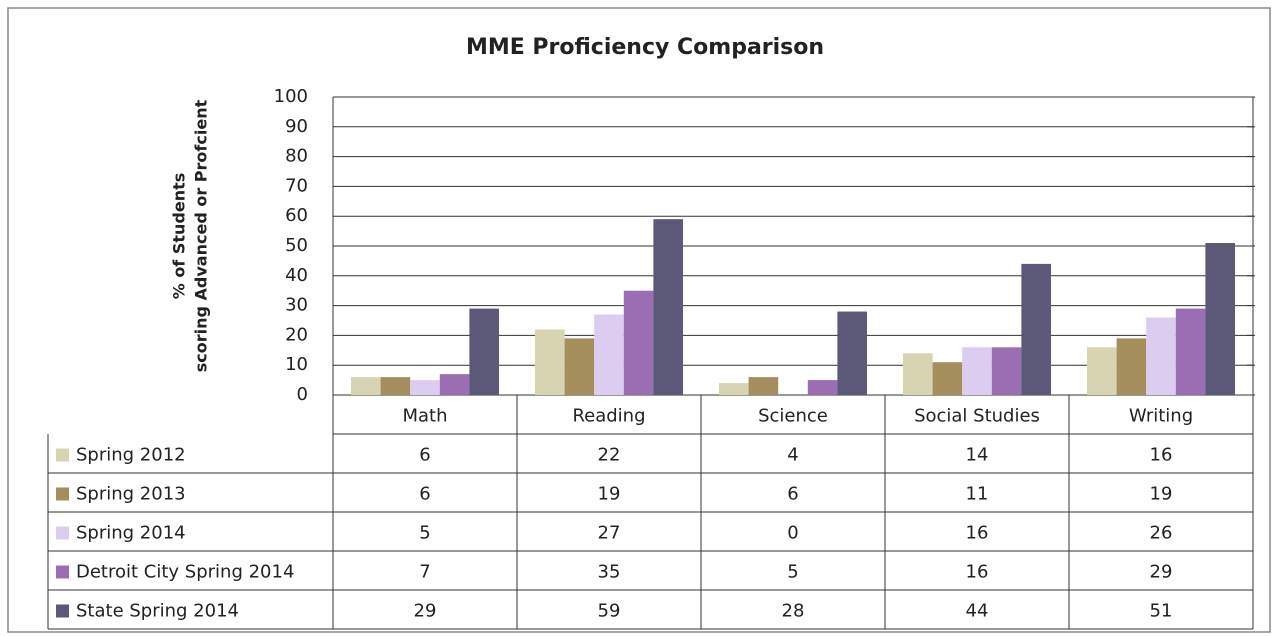 This screenshot has width=1273, height=636. Describe the element at coordinates (185, 572) in the screenshot. I see `legend-label: Detroit City Spring 2014` at that location.